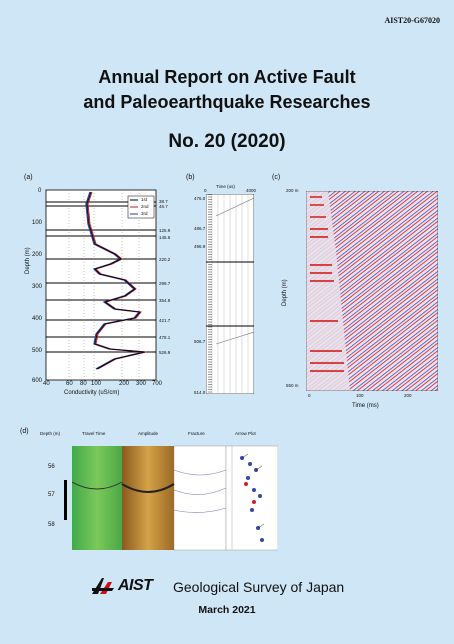 This screenshot has height=644, width=454. Describe the element at coordinates (225, 186) in the screenshot. I see `panel-b-xlabel: Time (us)` at that location.